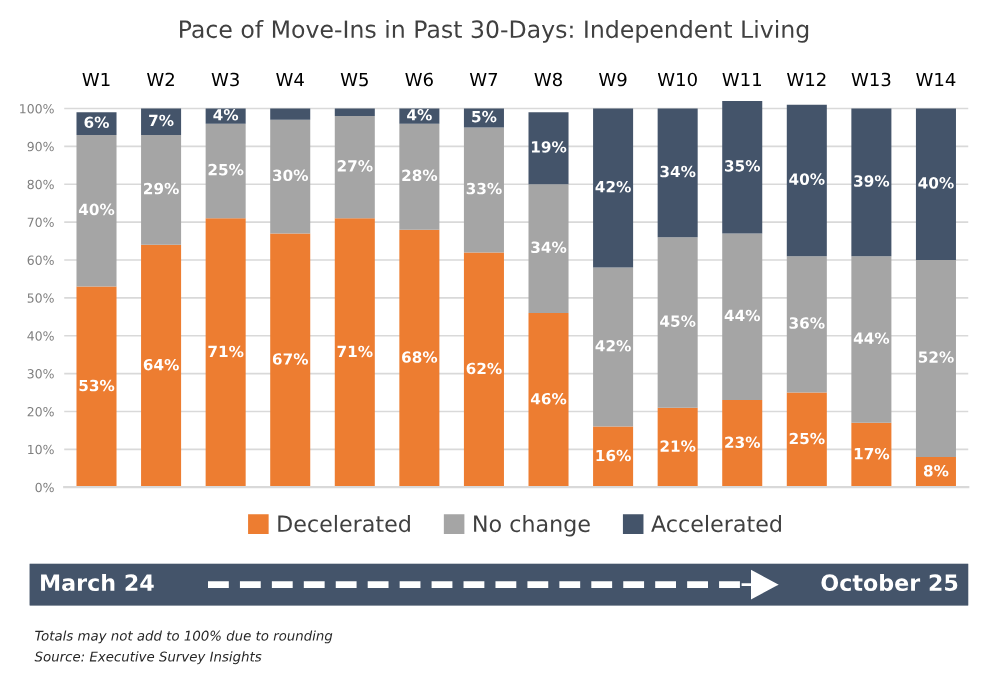  What do you see at coordinates (548, 79) in the screenshot?
I see `x-tick-label: W8` at bounding box center [548, 79].